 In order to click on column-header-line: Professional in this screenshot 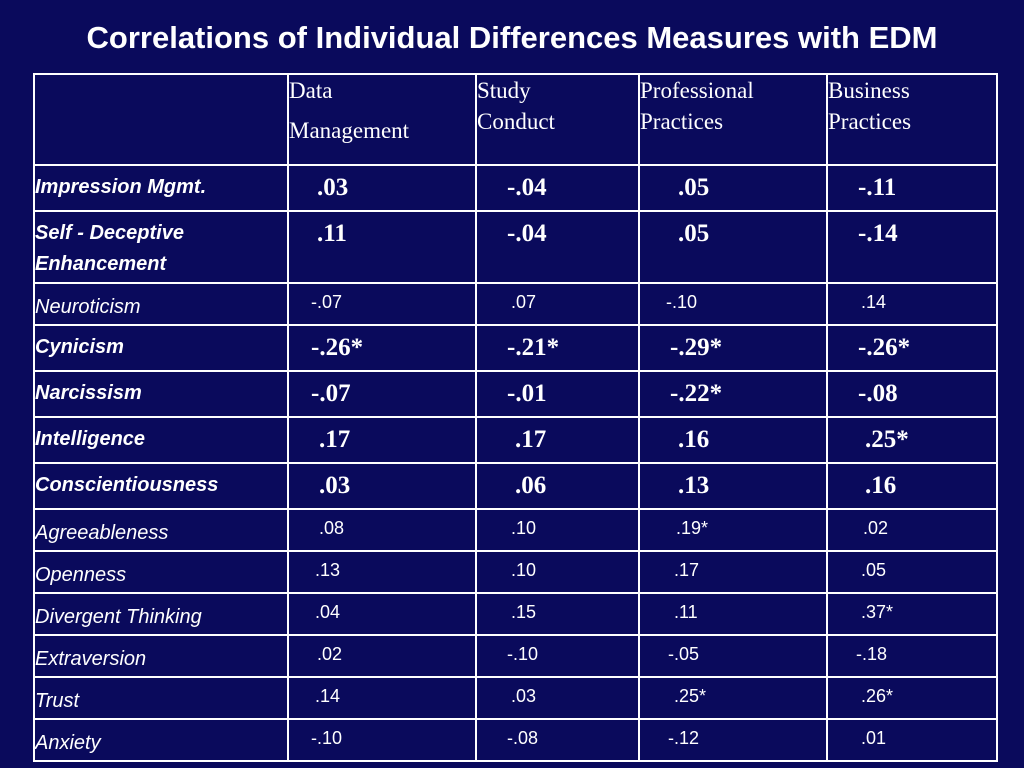, I will do `click(697, 90)`.